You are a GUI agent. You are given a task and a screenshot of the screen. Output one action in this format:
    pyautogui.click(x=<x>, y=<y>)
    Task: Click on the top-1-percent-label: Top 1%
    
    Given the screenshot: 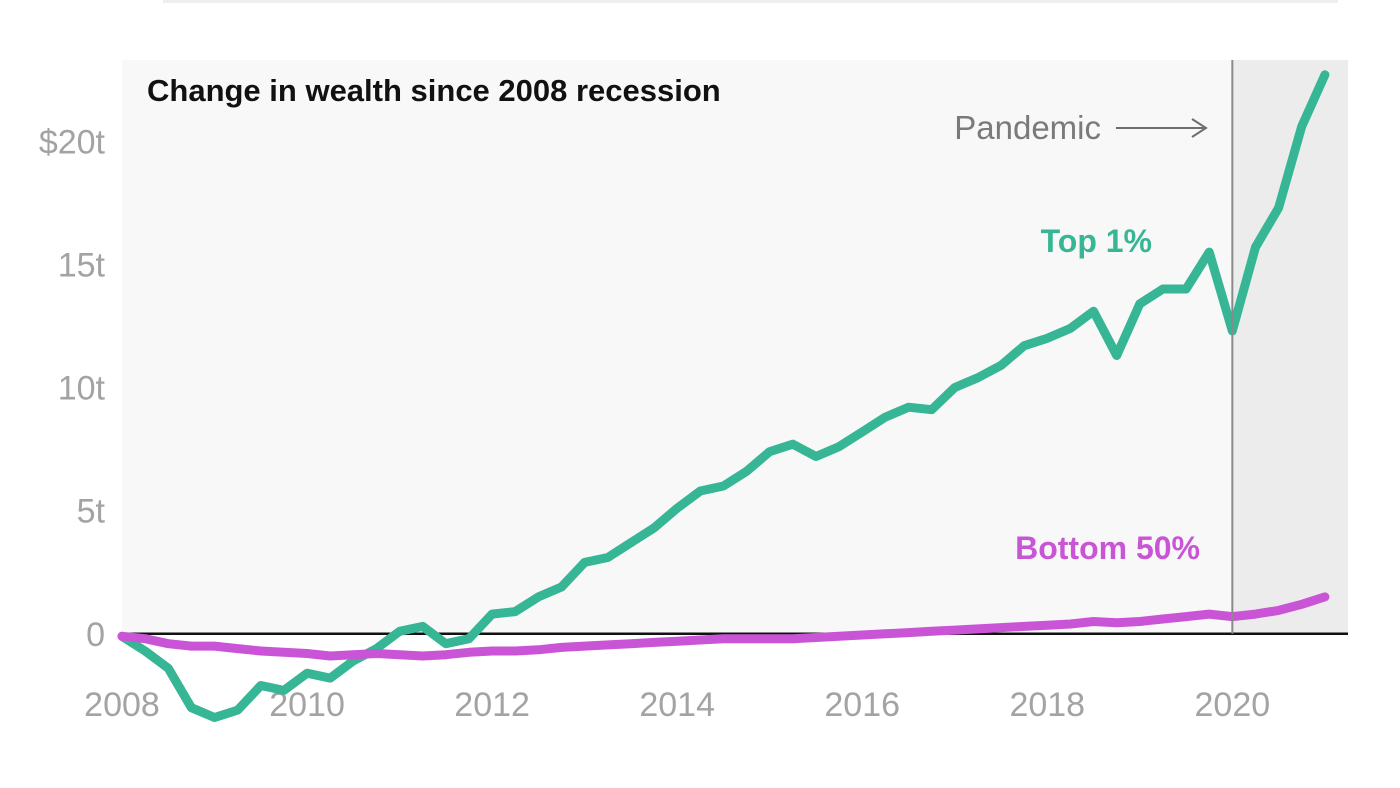 What is the action you would take?
    pyautogui.click(x=1096, y=241)
    